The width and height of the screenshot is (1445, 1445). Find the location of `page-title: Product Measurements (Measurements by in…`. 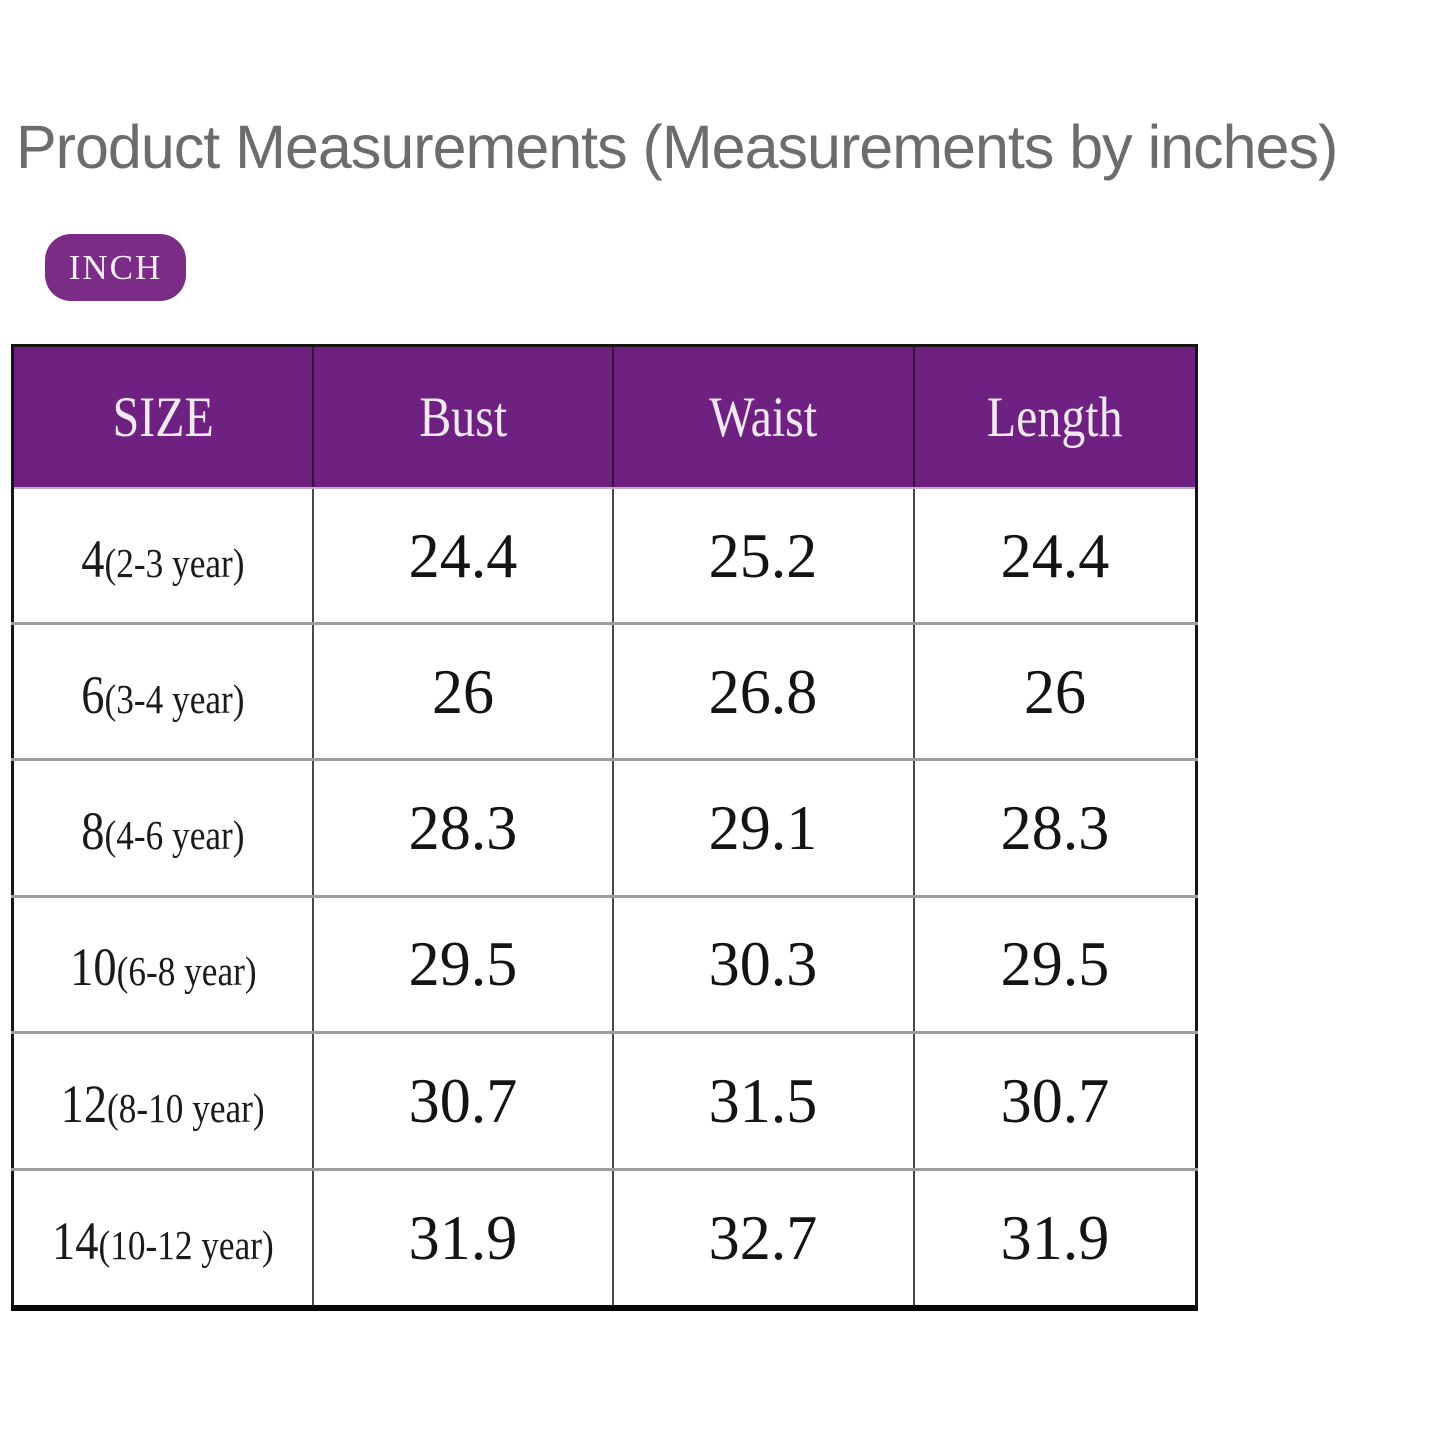

page-title: Product Measurements (Measurements by in… is located at coordinates (677, 147).